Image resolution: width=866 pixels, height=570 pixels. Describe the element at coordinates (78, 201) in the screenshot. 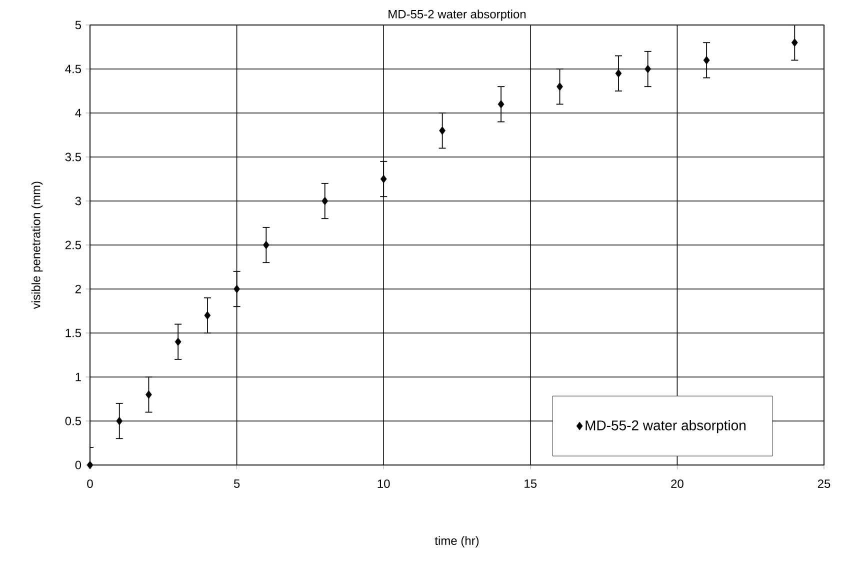

I see `y-tick-label: 3` at that location.